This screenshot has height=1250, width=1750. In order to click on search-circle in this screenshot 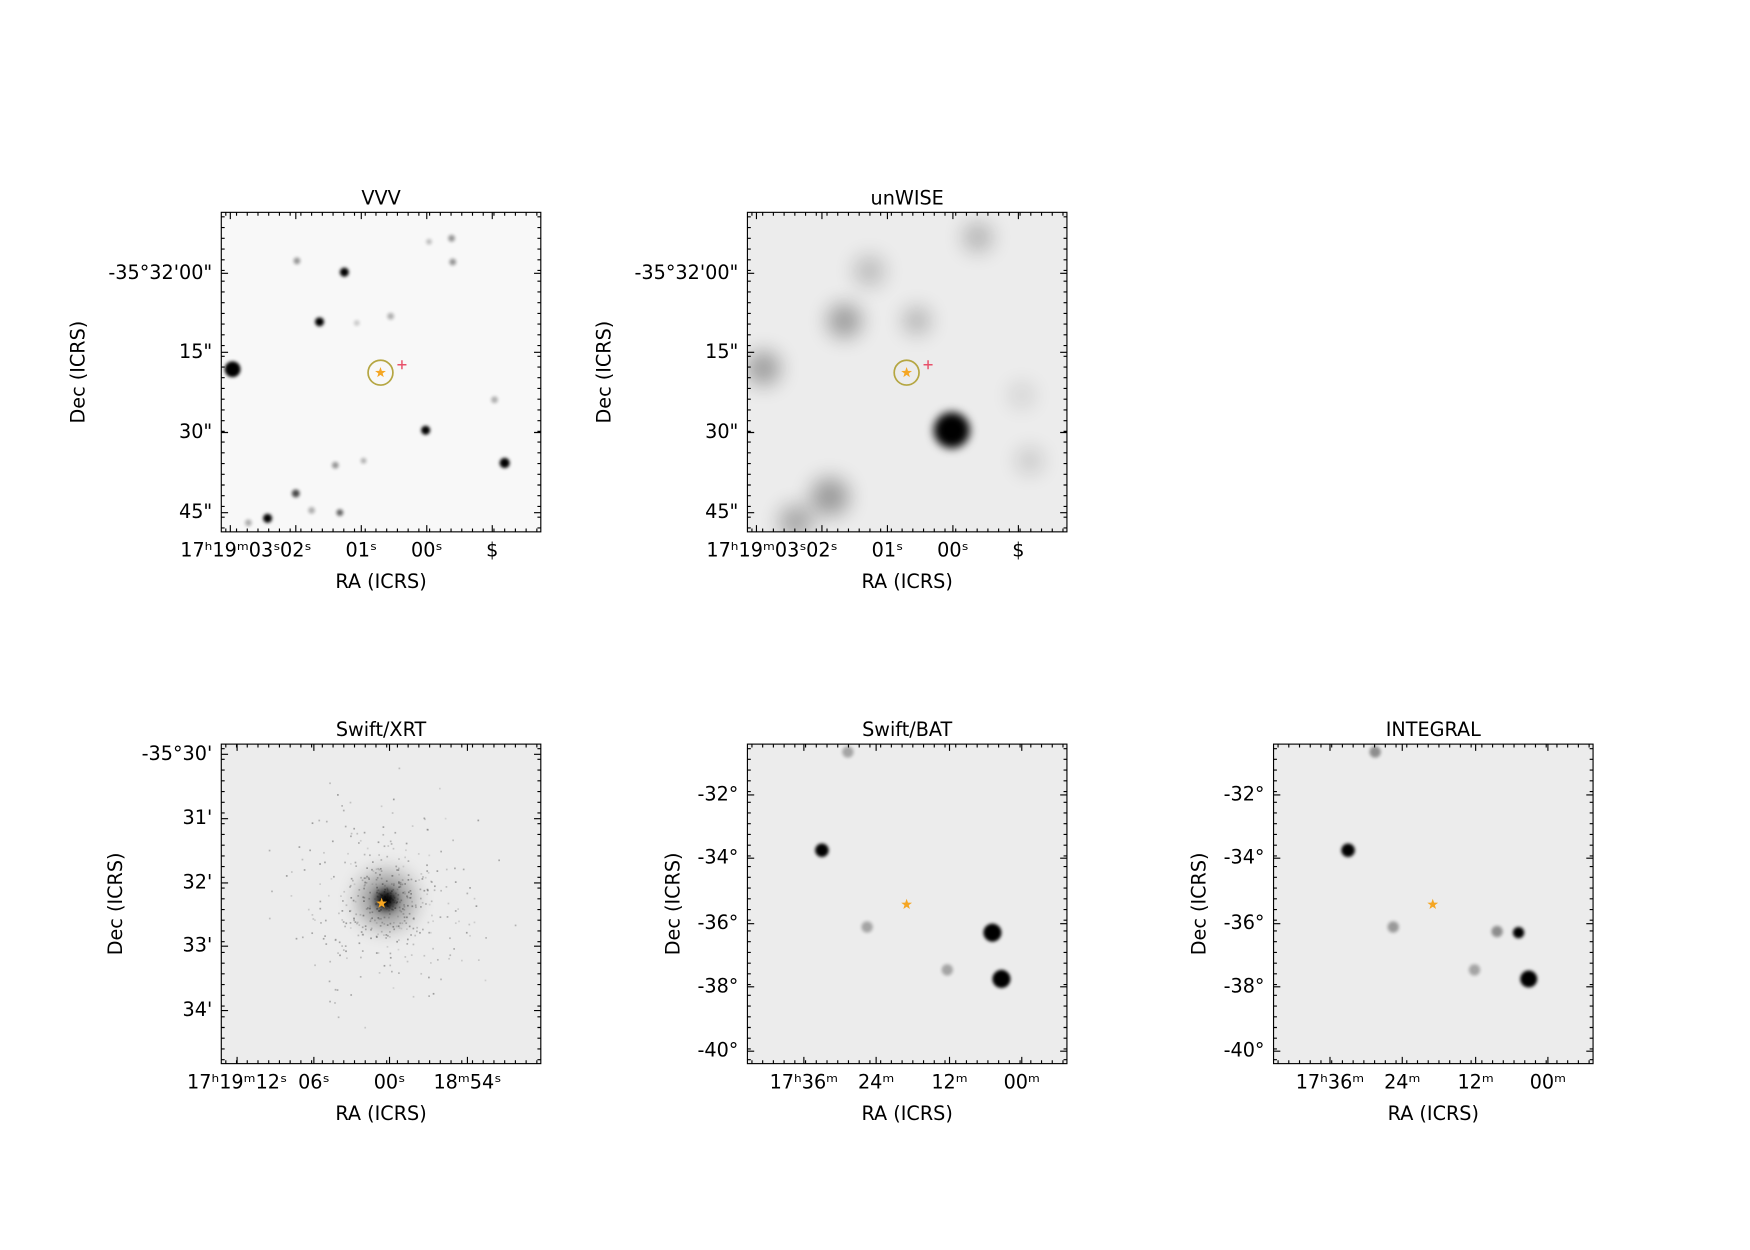, I will do `click(380, 372)`.